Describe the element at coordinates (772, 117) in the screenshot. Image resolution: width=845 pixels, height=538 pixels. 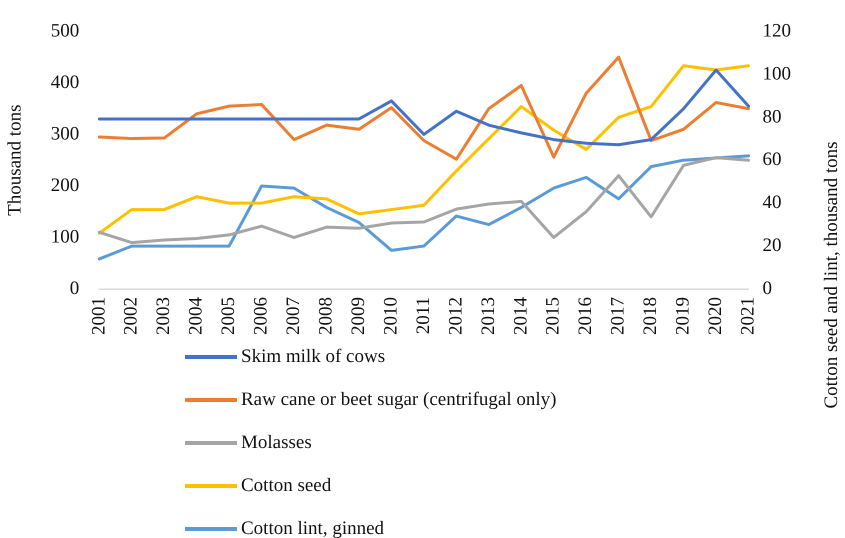
I see `y2-tick-label: 80` at that location.